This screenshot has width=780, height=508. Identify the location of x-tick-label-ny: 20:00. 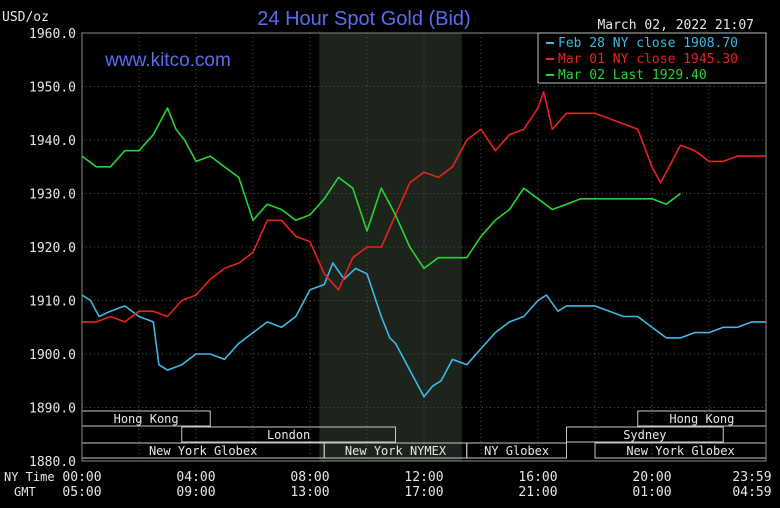
(651, 477).